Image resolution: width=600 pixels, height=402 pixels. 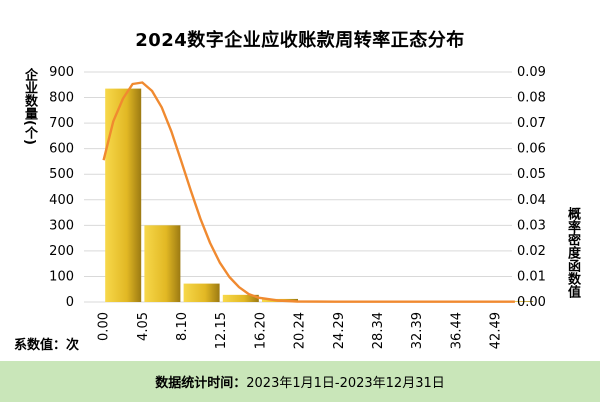 I want to click on y2-tick-label: 0.01, so click(x=531, y=276).